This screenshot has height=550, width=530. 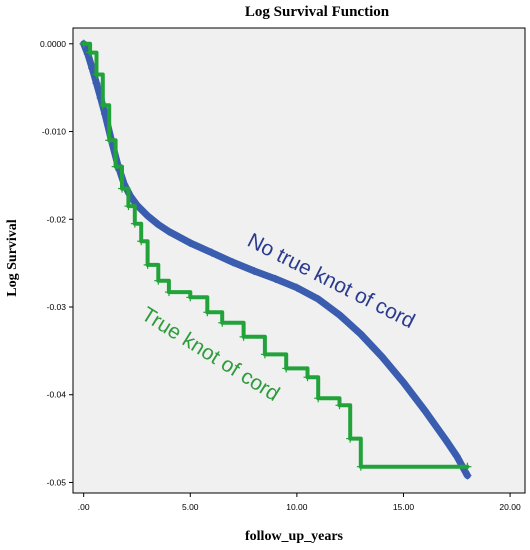 I want to click on y-tick-label: -0.05, so click(x=57, y=482).